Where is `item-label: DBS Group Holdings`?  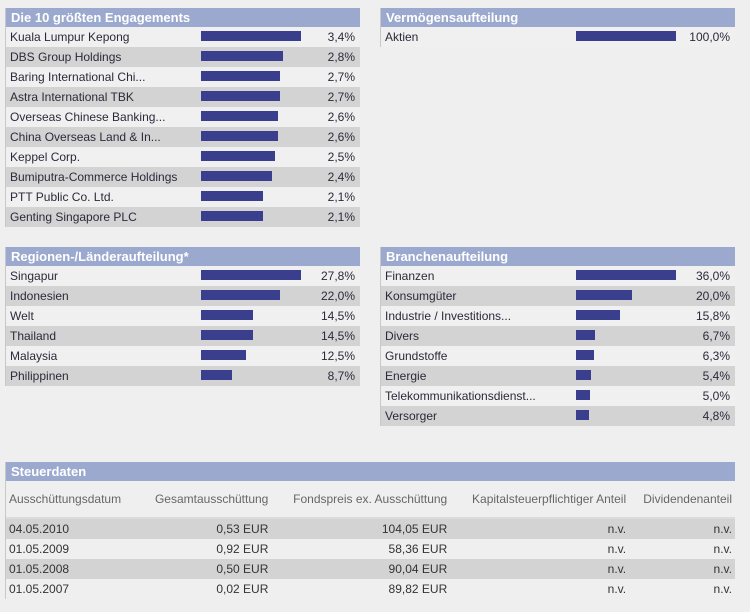
item-label: DBS Group Holdings is located at coordinates (66, 57).